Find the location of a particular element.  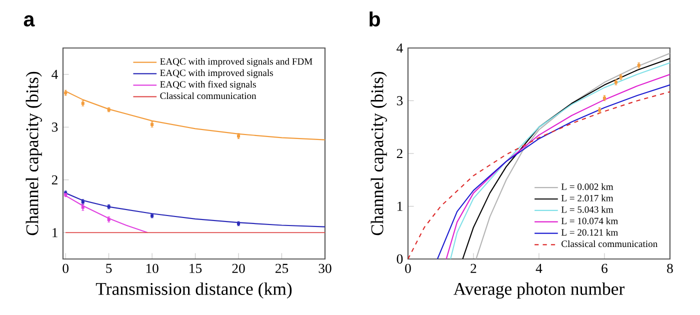

chart-title: b is located at coordinates (375, 19).